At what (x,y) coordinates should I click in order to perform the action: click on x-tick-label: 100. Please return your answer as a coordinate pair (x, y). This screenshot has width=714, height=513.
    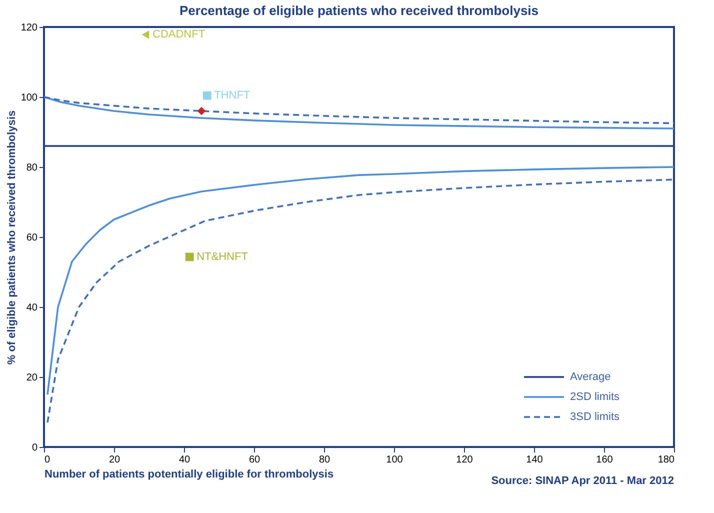
    Looking at the image, I should click on (395, 460).